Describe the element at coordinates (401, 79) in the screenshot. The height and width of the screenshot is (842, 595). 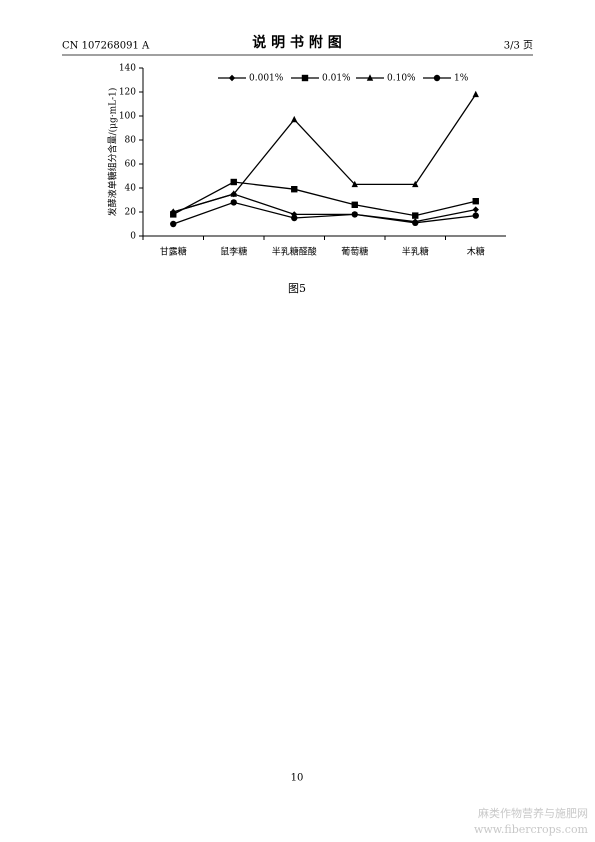
I see `legend-label: 0.10%` at that location.